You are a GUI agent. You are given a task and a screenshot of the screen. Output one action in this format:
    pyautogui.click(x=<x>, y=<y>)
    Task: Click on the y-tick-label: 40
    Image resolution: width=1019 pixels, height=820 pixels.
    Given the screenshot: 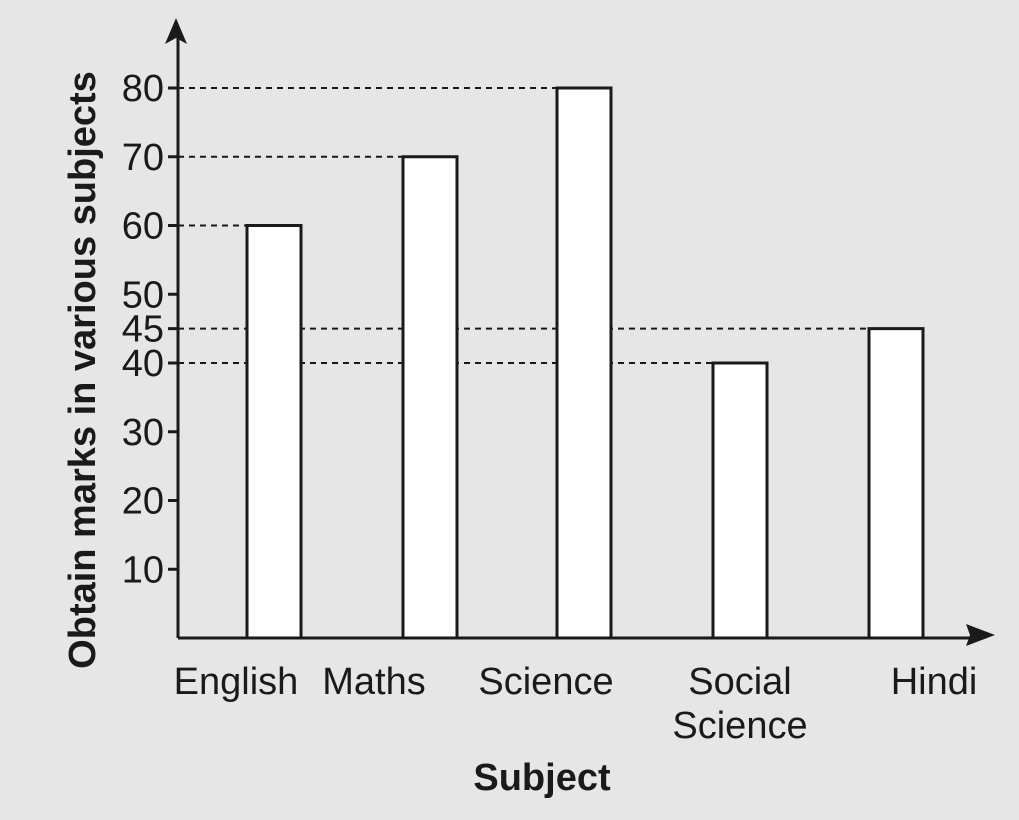 What is the action you would take?
    pyautogui.click(x=143, y=364)
    